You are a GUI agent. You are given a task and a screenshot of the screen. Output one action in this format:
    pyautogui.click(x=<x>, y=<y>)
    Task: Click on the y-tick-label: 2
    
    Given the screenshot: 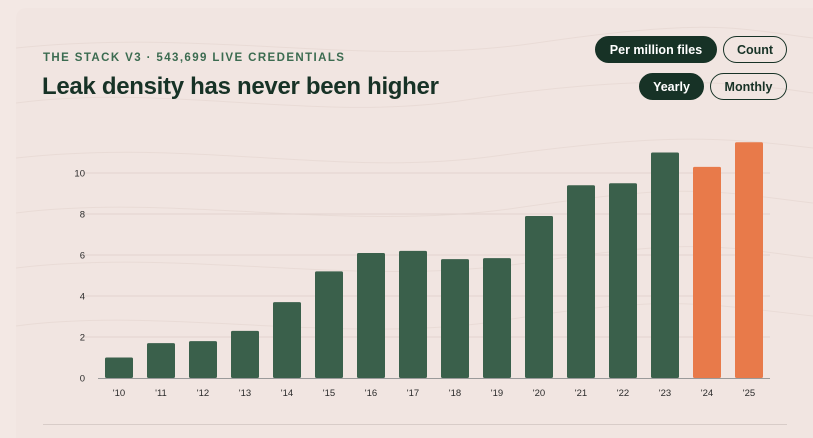 What is the action you would take?
    pyautogui.click(x=82, y=338)
    